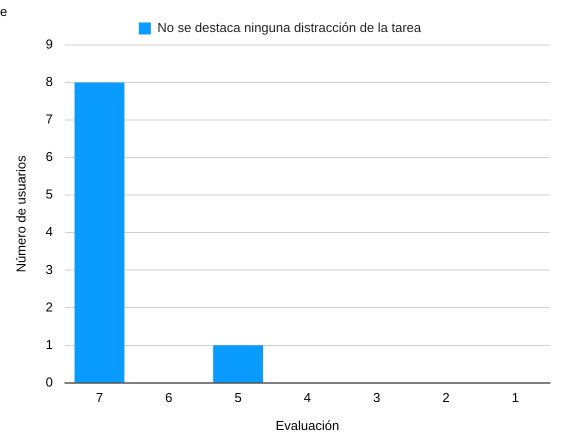  I want to click on x-tick-label: 6, so click(168, 398).